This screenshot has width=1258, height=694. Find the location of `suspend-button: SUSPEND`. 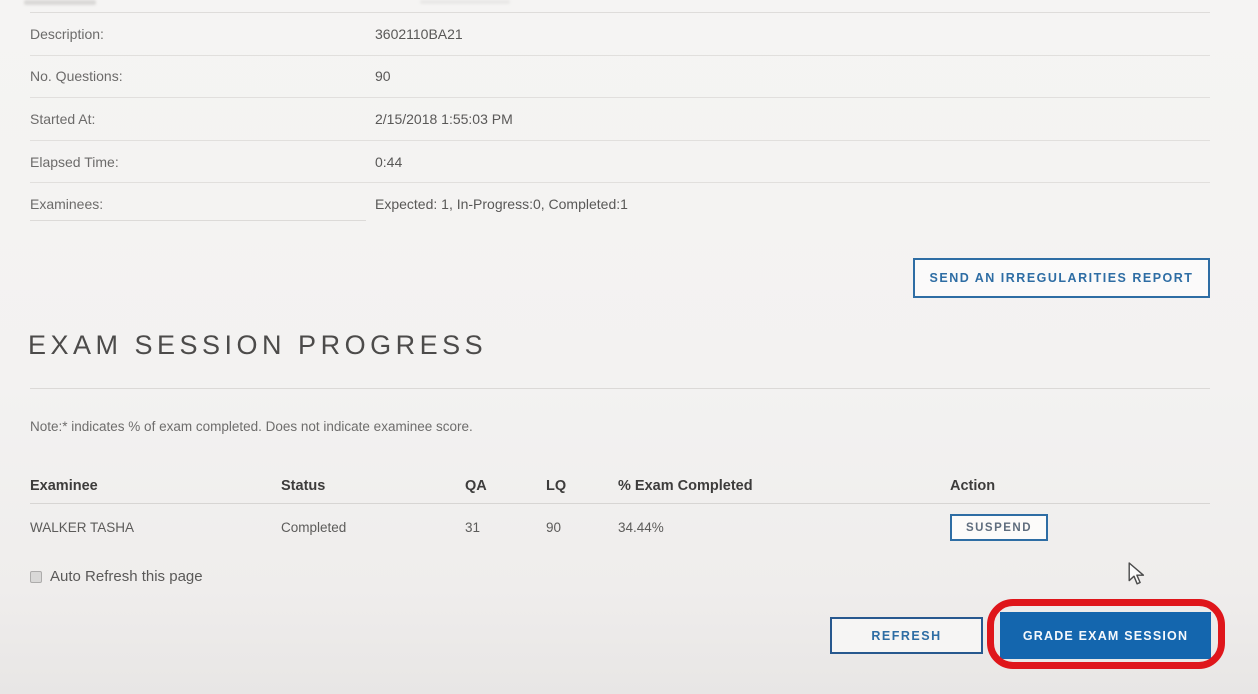

suspend-button: SUSPEND is located at coordinates (999, 527).